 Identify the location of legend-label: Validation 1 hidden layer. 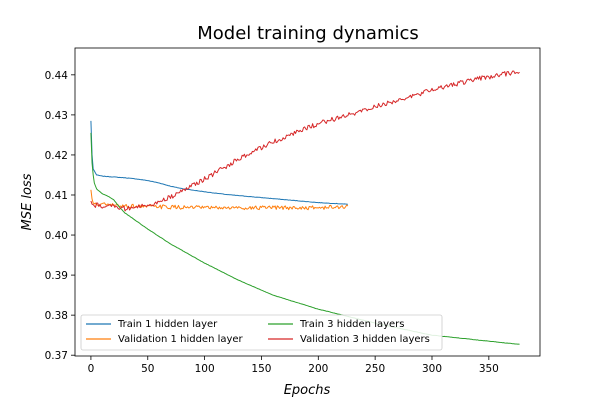
(181, 339).